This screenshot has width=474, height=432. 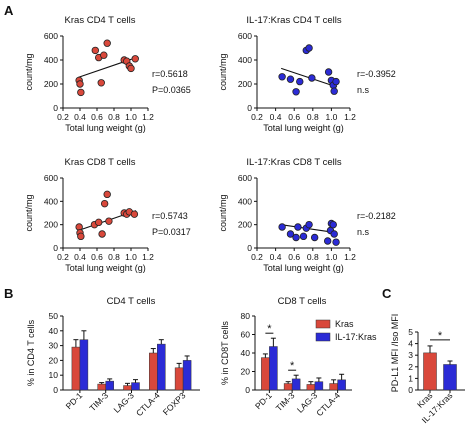 I want to click on x-tick-label: CTLA-4, so click(x=328, y=404).